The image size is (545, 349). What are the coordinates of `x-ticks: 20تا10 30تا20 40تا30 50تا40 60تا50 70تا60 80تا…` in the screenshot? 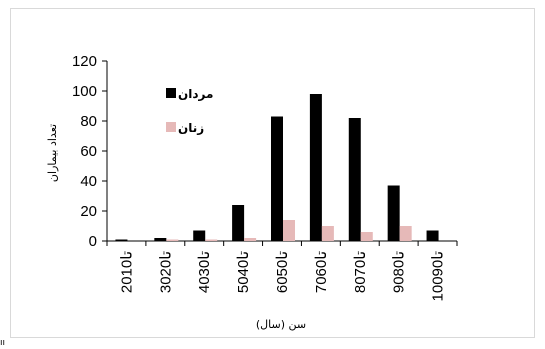 It's located at (282, 271).